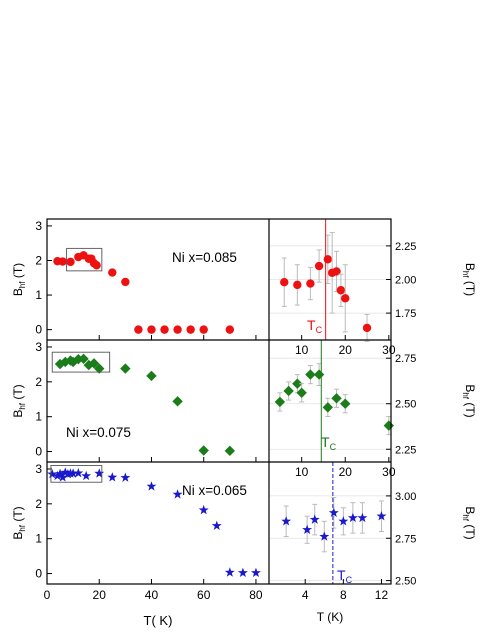  I want to click on panel-5-tc-label: TC, so click(329, 443).